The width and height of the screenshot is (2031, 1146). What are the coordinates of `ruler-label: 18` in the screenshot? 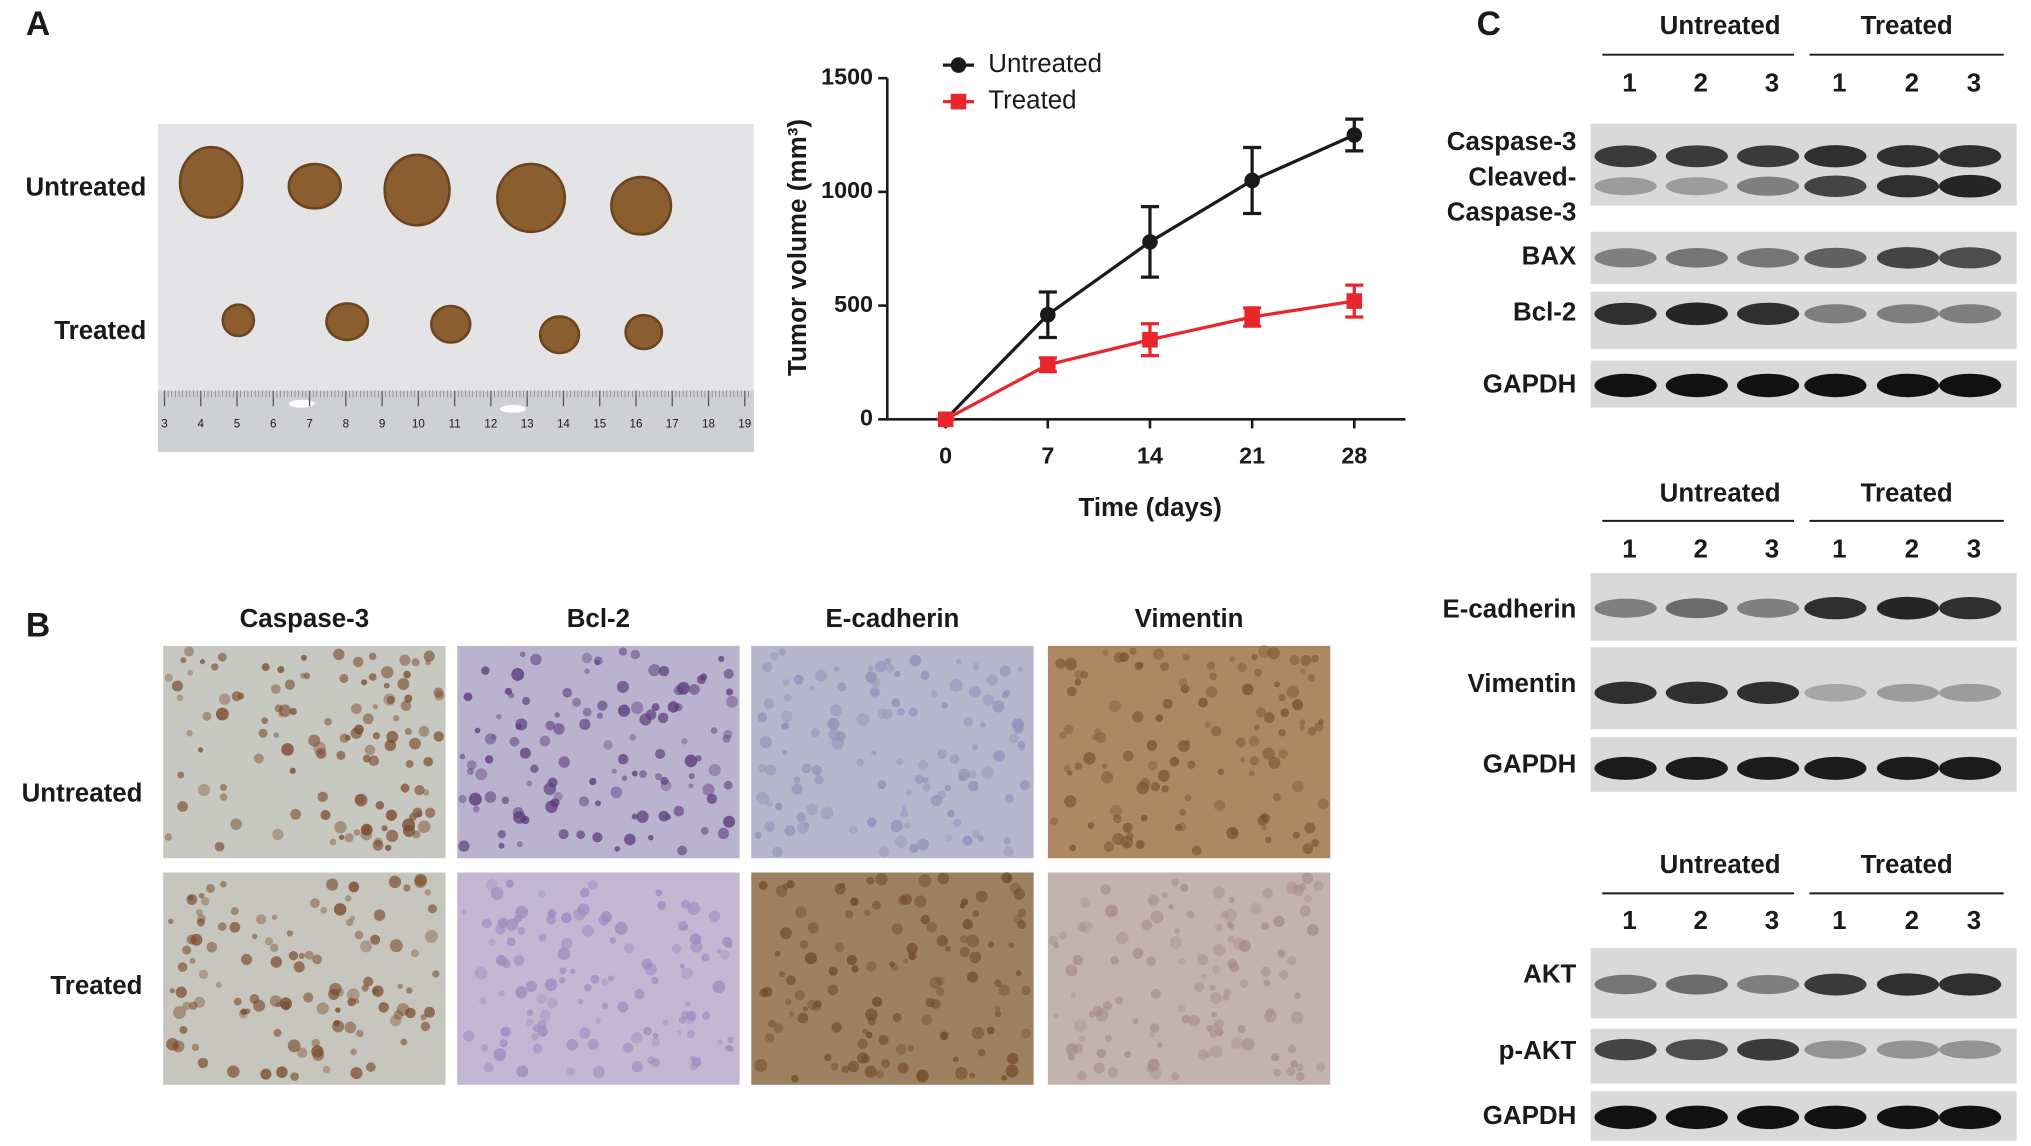 It's located at (708, 424).